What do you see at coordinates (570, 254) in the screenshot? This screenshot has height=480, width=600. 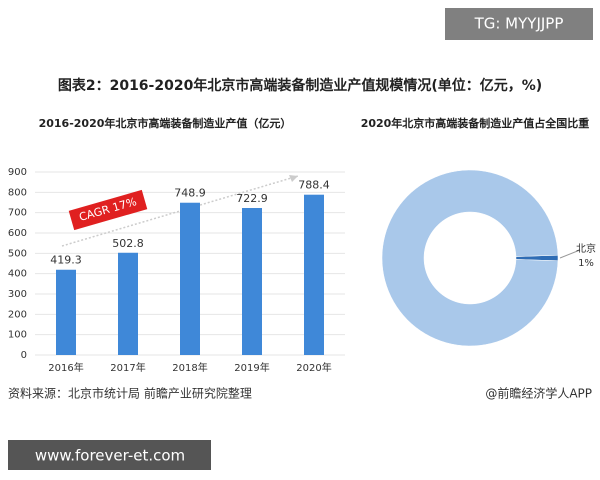 I see `leader-line` at bounding box center [570, 254].